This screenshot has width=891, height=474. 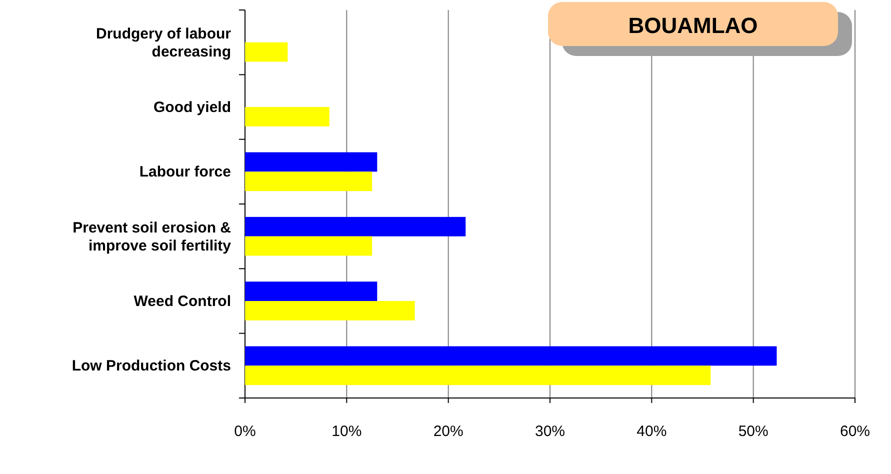 I want to click on x-tick-label: 60%, so click(x=855, y=431).